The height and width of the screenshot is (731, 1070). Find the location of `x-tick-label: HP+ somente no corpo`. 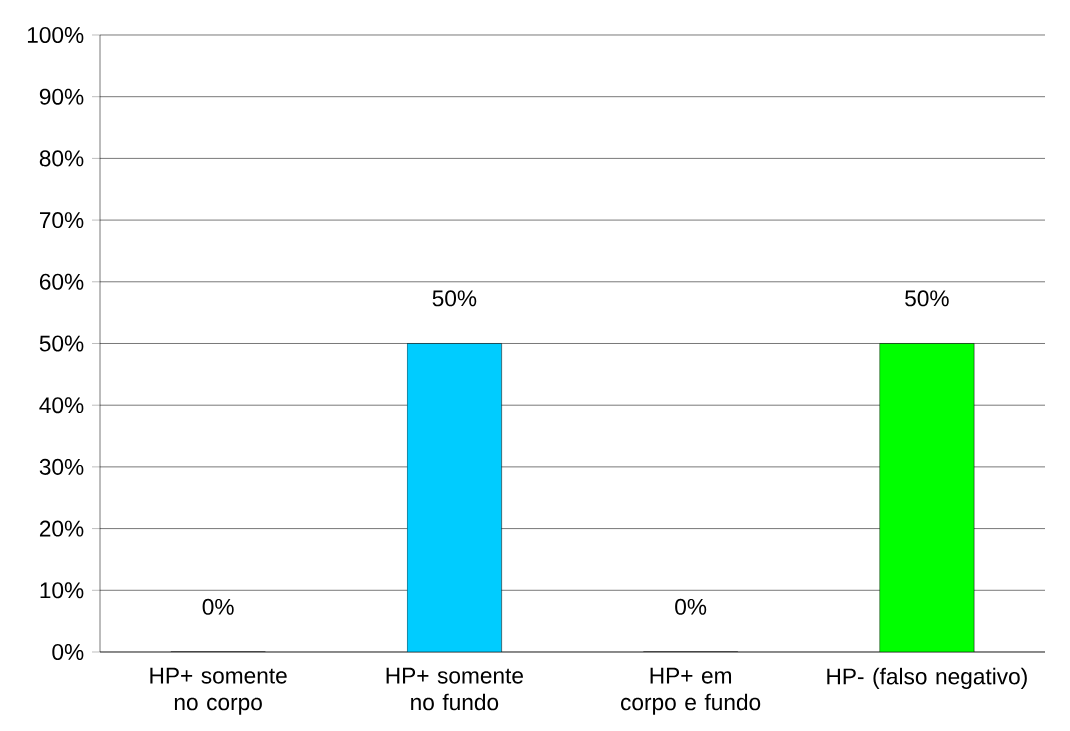

x-tick-label: HP+ somente no corpo is located at coordinates (218, 691).